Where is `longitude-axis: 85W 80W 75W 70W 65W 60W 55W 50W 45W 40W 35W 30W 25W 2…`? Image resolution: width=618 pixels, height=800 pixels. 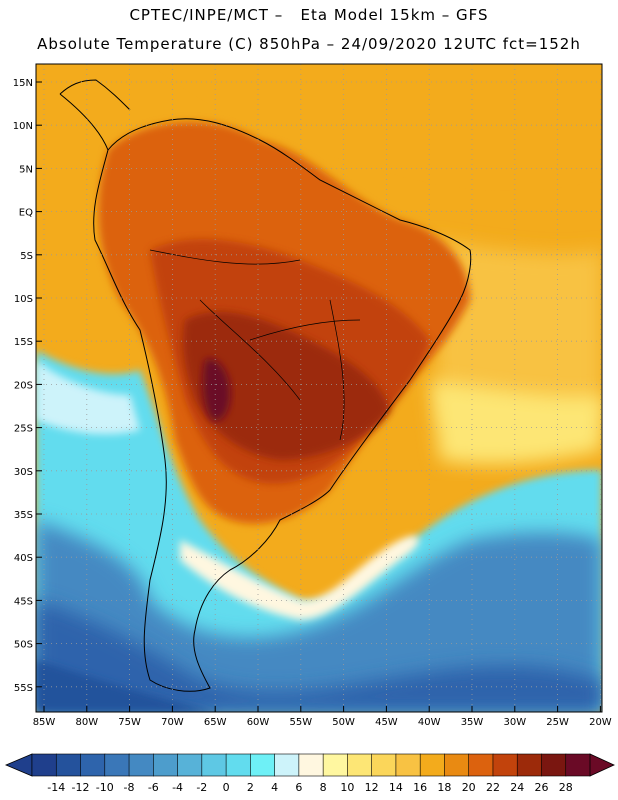
longitude-axis: 85W 80W 75W 70W 65W 60W 55W 50W 45W 40W 35W 30W 25W 2… is located at coordinates (322, 717).